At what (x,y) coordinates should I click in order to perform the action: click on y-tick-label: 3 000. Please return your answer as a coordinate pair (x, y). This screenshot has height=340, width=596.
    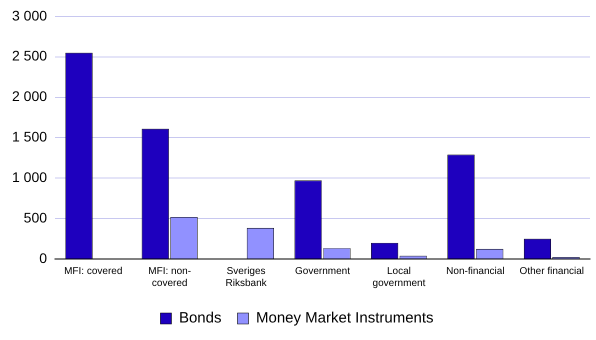
    Looking at the image, I should click on (30, 15).